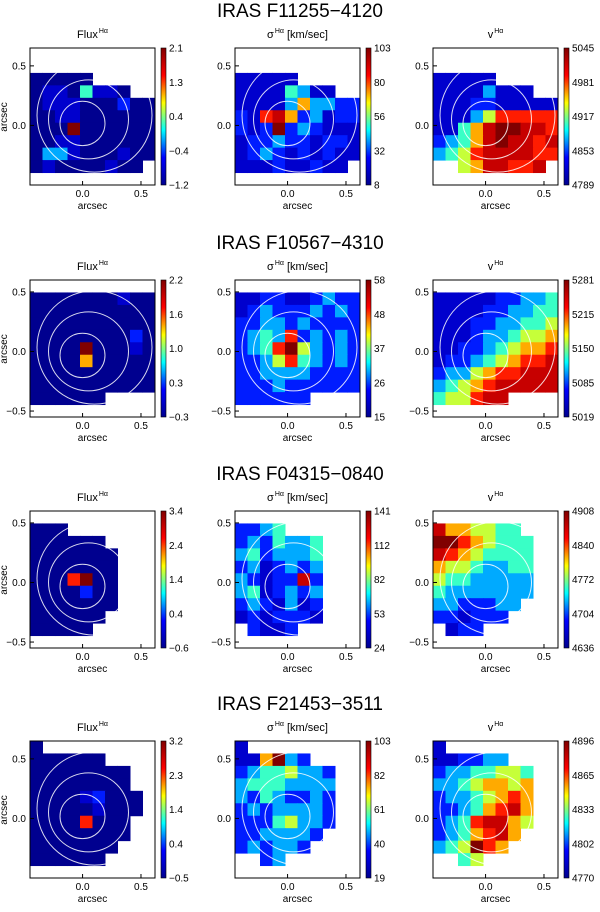  Describe the element at coordinates (368, 809) in the screenshot. I see `colorbar` at that location.